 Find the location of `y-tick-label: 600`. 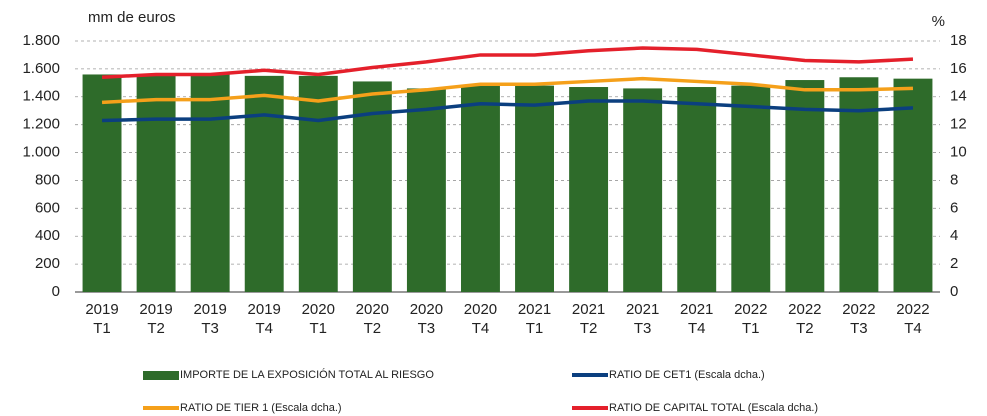

y-tick-label: 600 is located at coordinates (47, 207).